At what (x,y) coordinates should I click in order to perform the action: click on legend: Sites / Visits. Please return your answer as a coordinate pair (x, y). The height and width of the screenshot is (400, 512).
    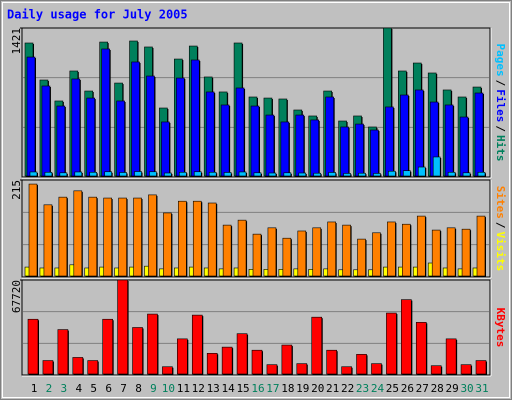
    Looking at the image, I should click on (500, 229).